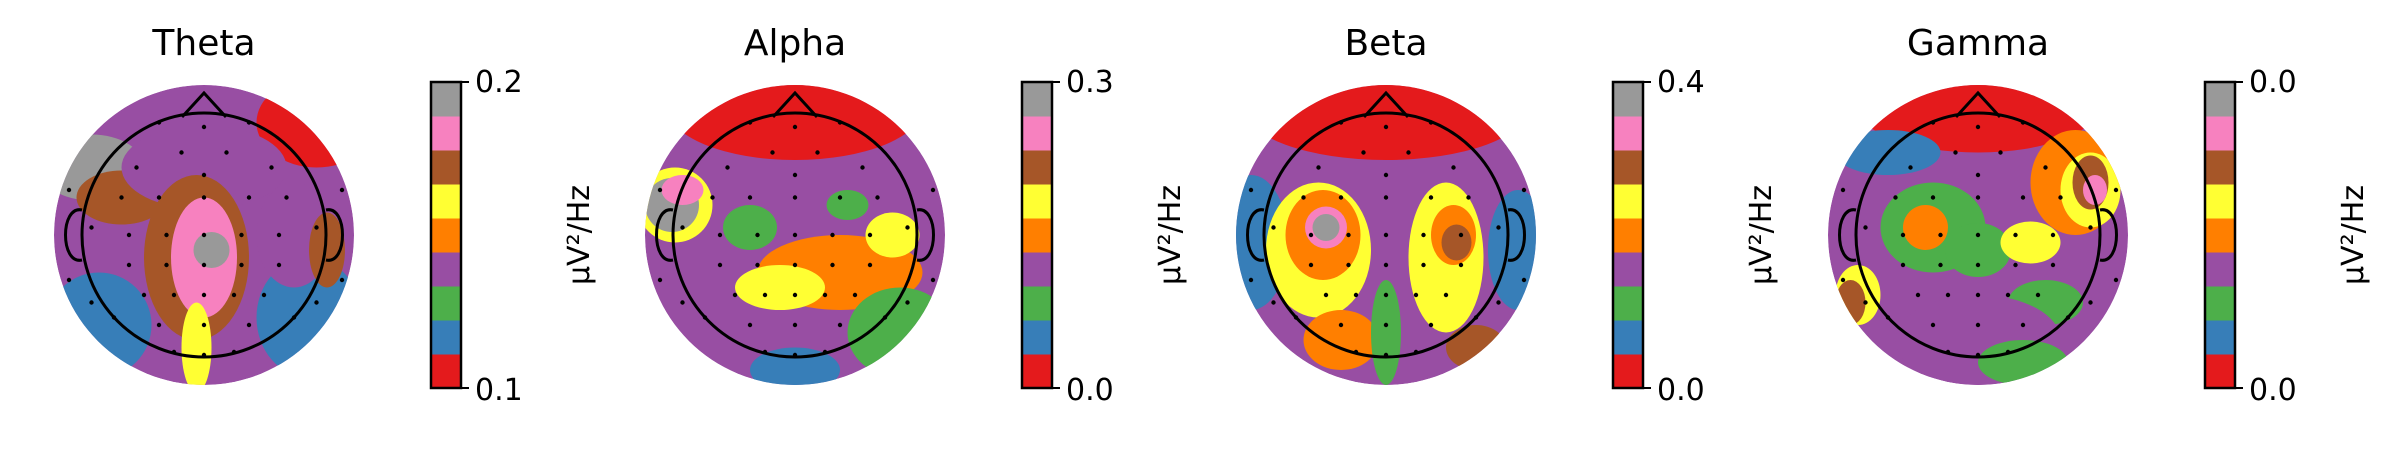 This screenshot has height=450, width=2400. What do you see at coordinates (795, 43) in the screenshot?
I see `panel-title: Alpha` at bounding box center [795, 43].